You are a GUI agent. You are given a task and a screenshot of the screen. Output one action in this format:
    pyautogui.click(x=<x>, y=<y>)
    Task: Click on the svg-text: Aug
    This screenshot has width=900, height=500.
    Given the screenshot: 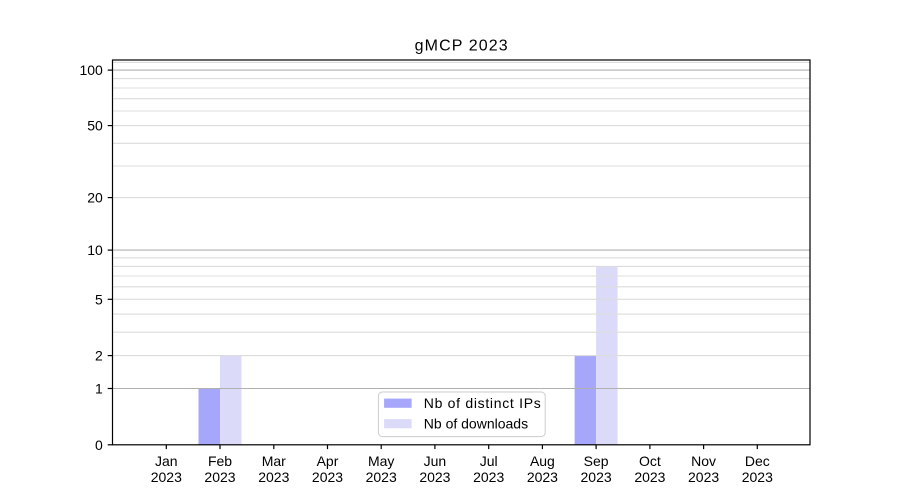 What is the action you would take?
    pyautogui.click(x=542, y=461)
    